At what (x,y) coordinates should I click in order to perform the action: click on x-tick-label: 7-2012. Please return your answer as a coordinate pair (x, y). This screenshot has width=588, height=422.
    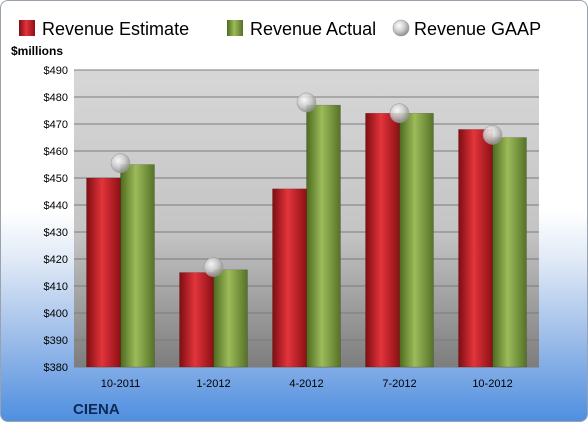
    Looking at the image, I should click on (399, 384).